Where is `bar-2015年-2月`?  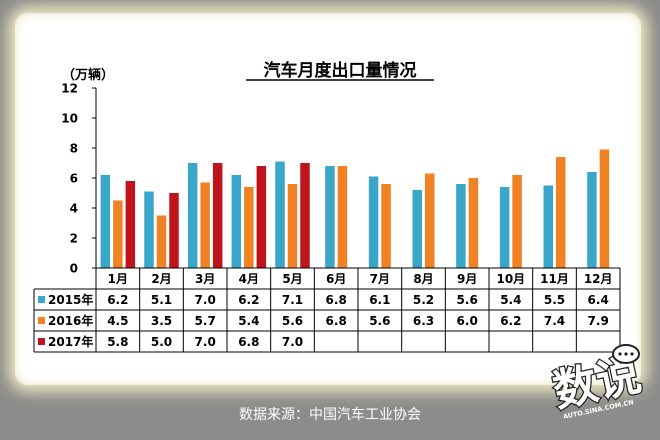
bar-2015年-2月 is located at coordinates (149, 229).